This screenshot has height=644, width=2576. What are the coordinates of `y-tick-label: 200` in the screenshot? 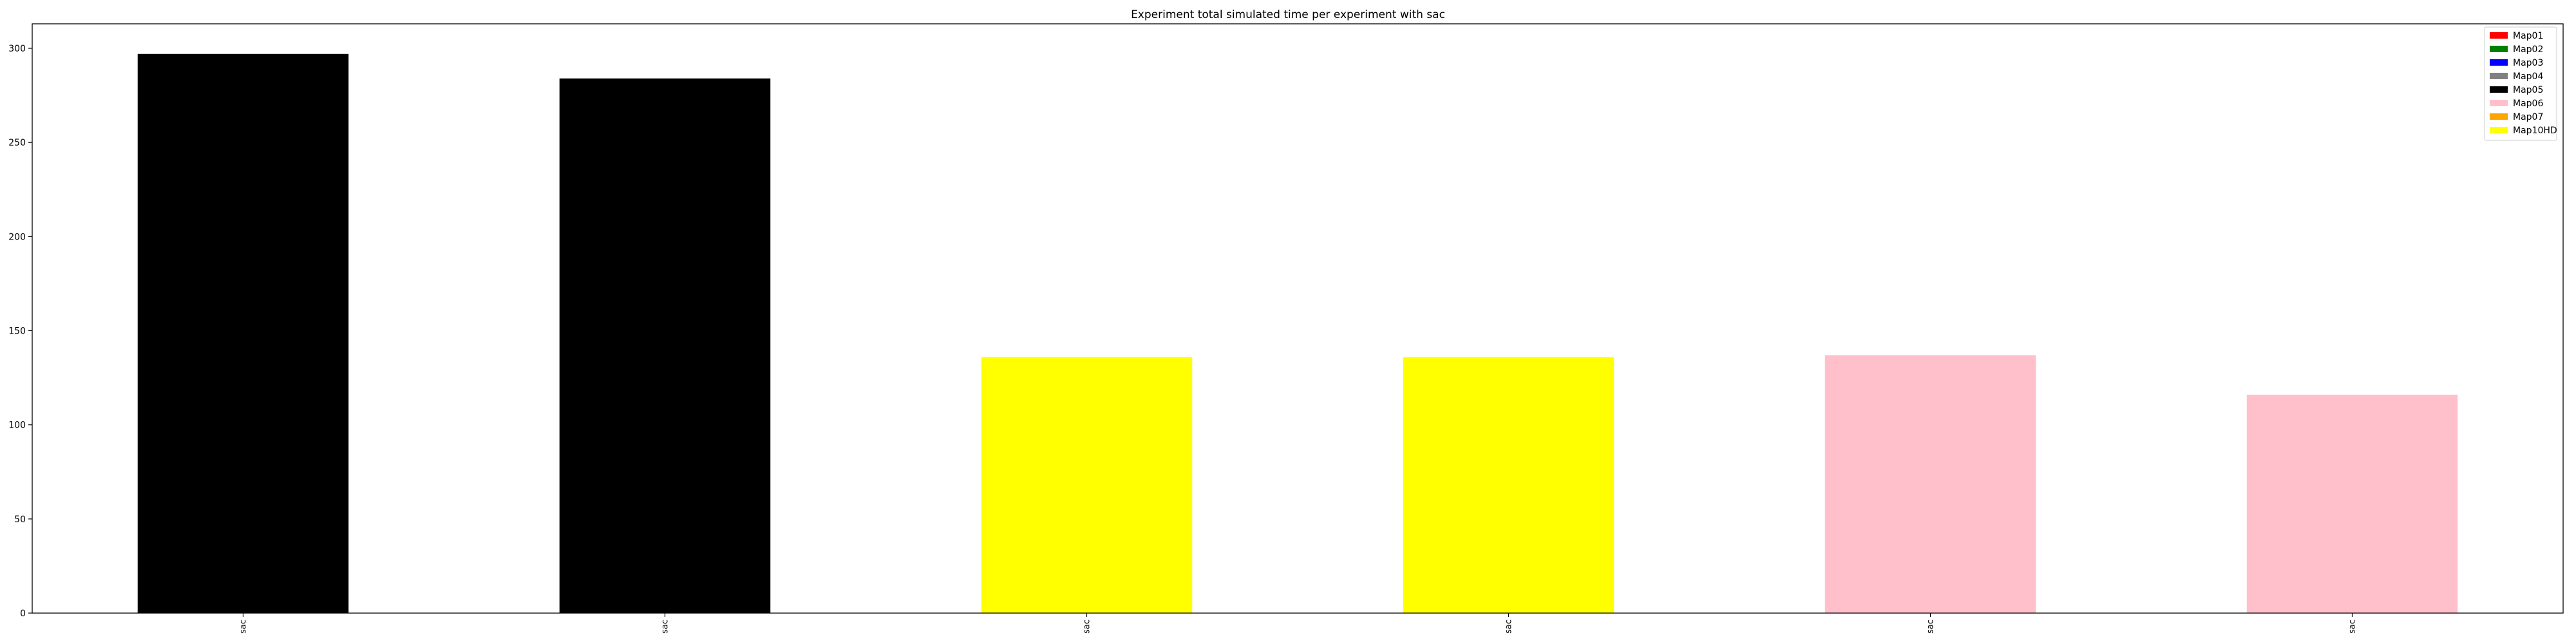 It's located at (17, 237).